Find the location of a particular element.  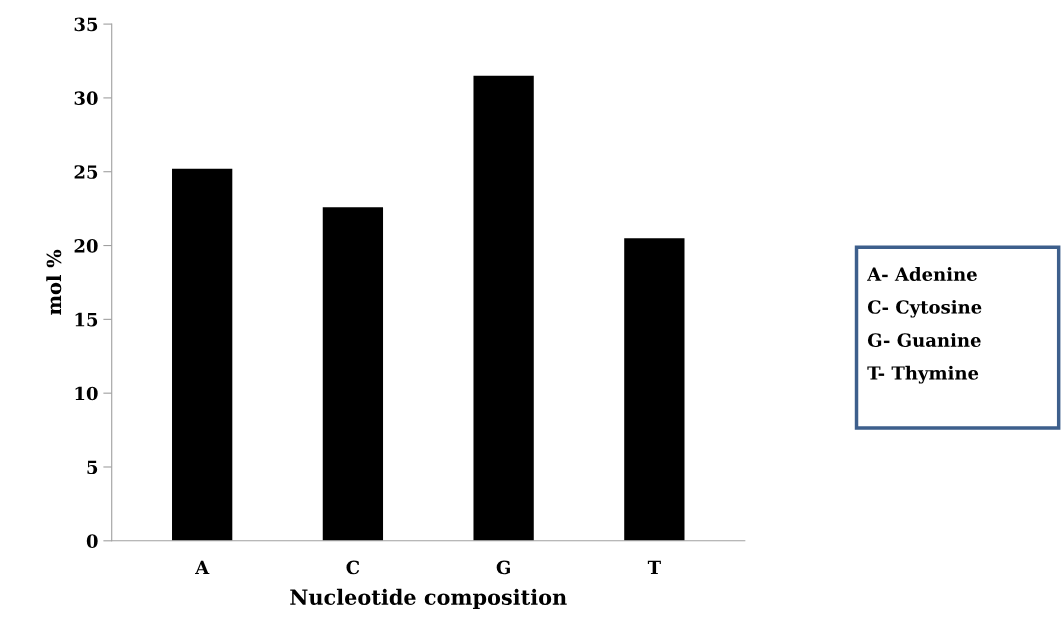

y-tick-label: 35 is located at coordinates (86, 24).